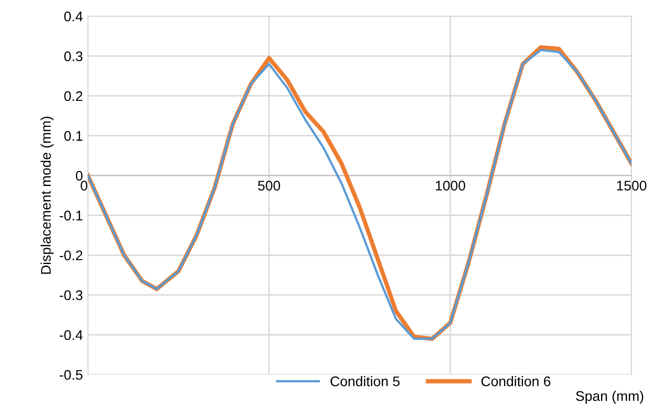  Describe the element at coordinates (365, 381) in the screenshot. I see `legend-label: Condition 5` at that location.